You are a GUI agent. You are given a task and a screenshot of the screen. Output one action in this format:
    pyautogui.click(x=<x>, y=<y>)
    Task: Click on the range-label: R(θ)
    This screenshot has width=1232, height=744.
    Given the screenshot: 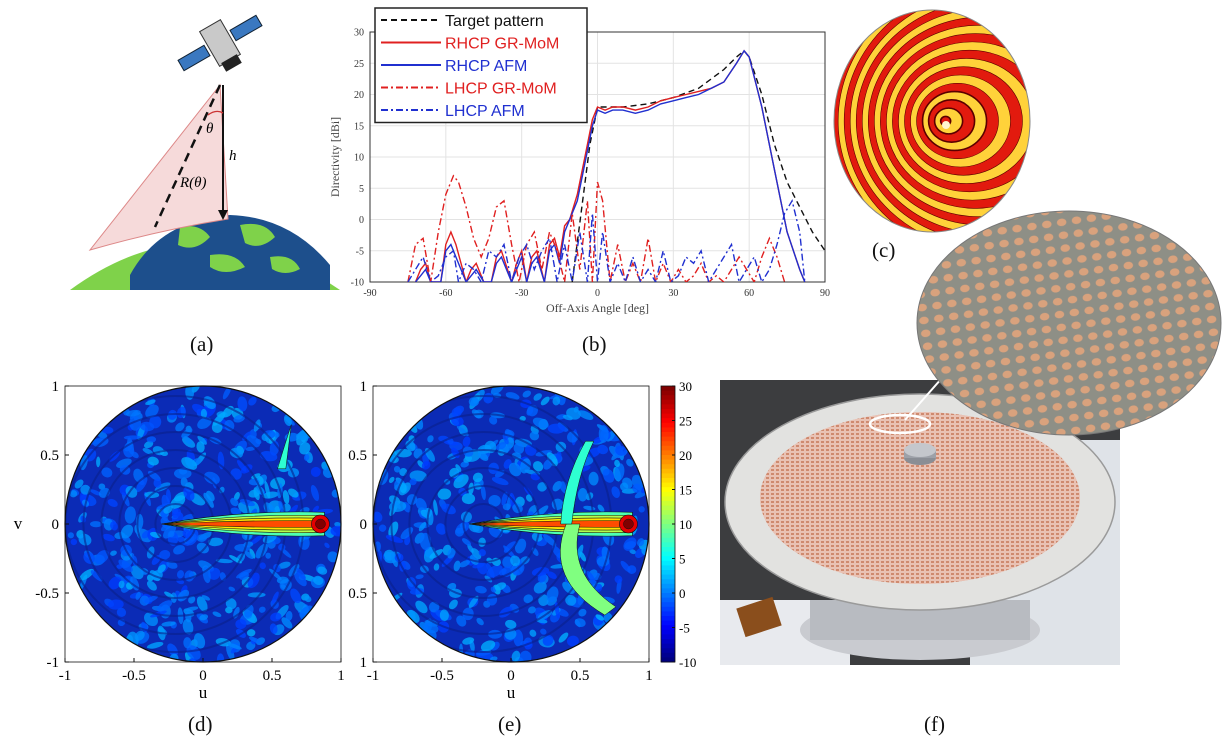 What is the action you would take?
    pyautogui.click(x=193, y=183)
    